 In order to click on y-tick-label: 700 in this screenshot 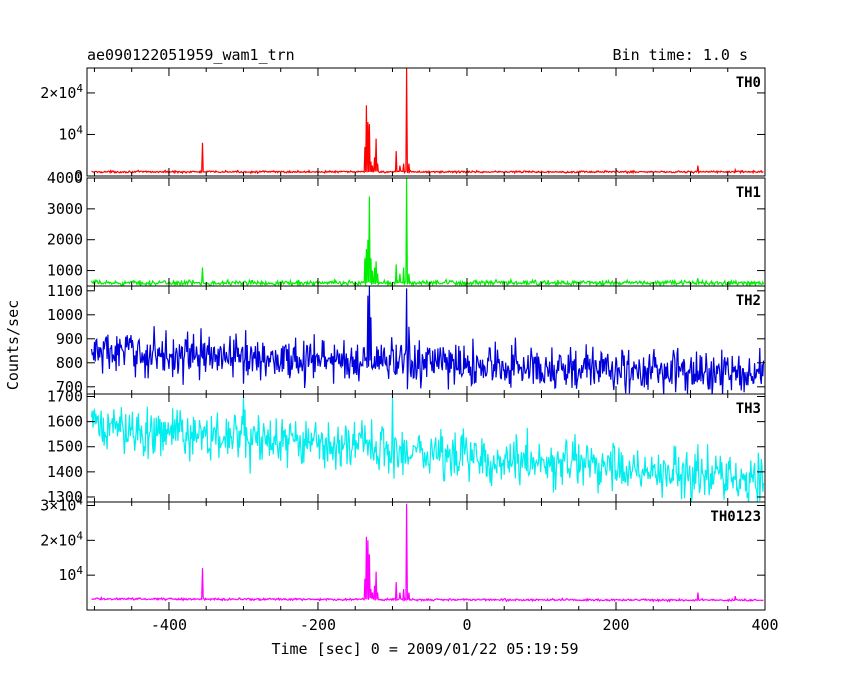, I will do `click(69, 387)`.